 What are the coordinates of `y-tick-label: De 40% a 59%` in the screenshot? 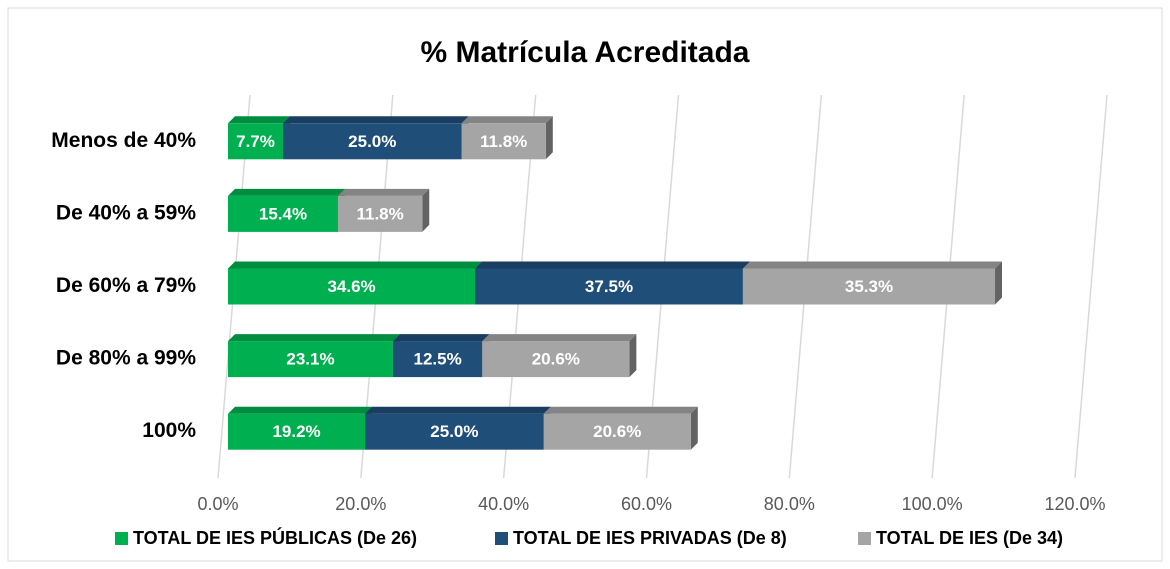 It's located at (126, 212).